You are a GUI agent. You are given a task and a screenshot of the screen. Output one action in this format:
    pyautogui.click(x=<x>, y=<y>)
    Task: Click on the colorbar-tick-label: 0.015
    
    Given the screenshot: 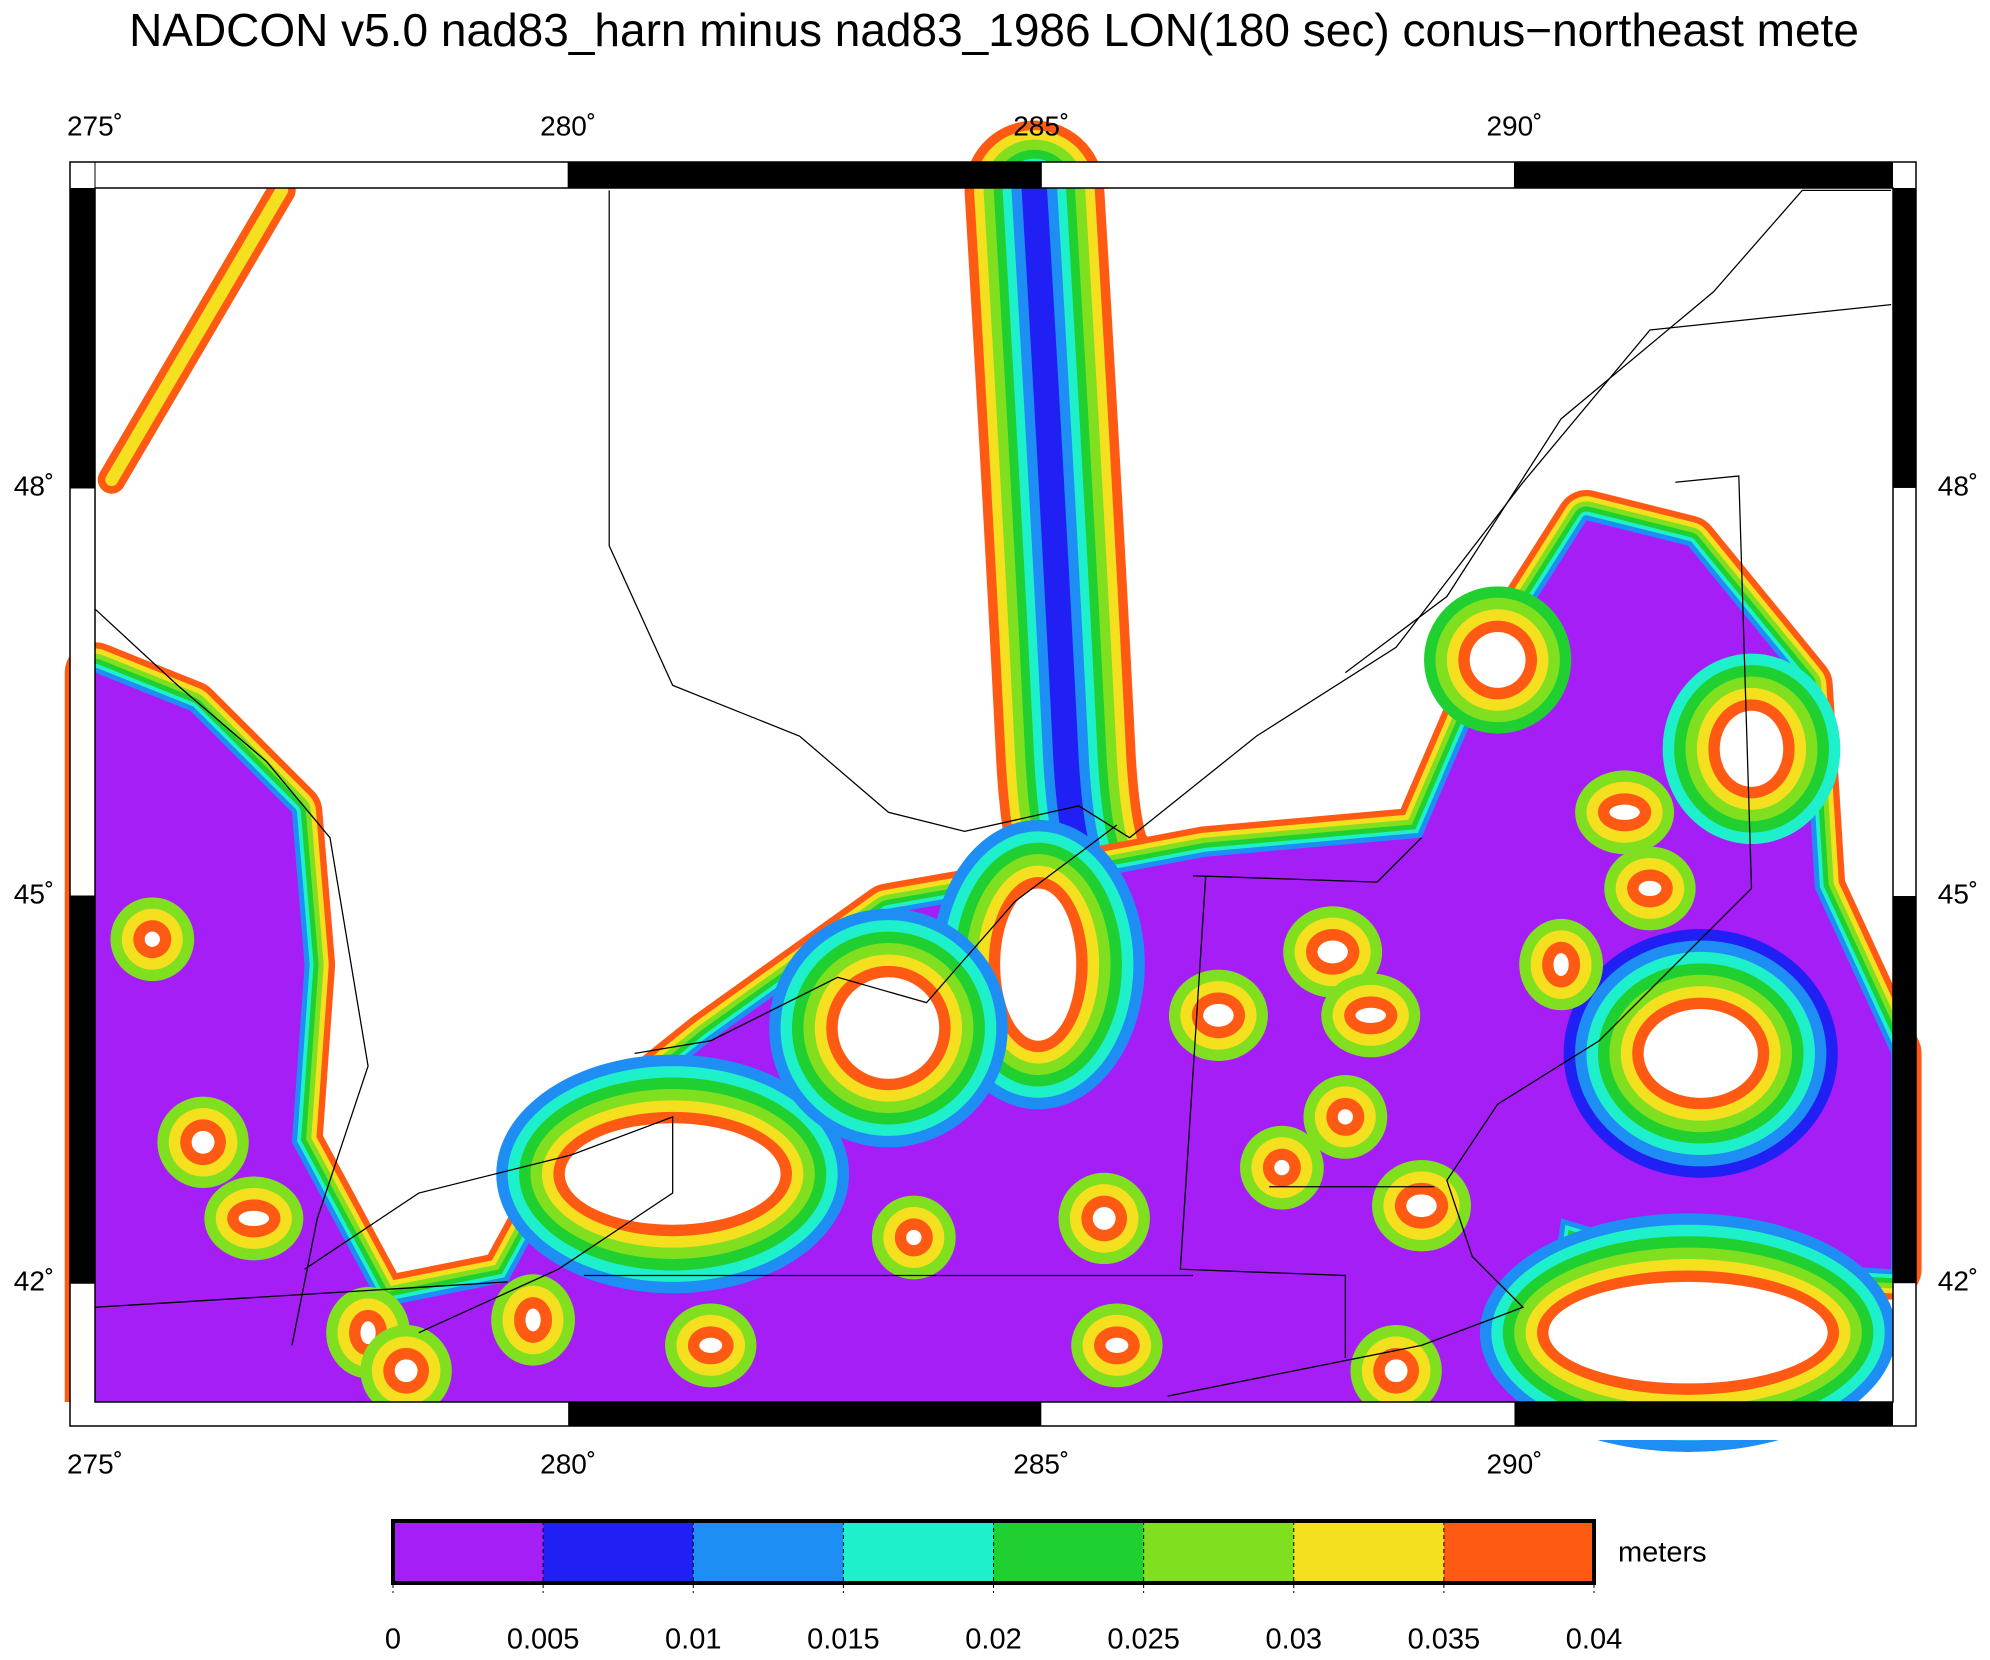 What is the action you would take?
    pyautogui.click(x=843, y=1639)
    